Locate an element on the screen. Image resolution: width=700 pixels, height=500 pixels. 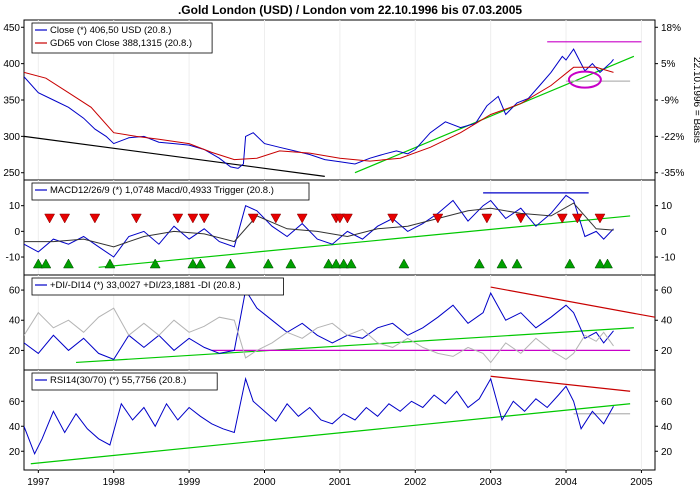
legend-label: GD65 von Close 388,1315 (20.8.) is located at coordinates (121, 43).